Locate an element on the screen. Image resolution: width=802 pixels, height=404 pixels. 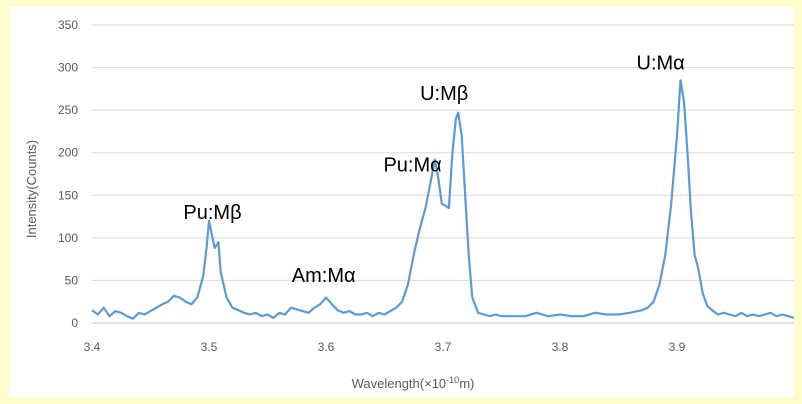
y-tick-label: 250 is located at coordinates (68, 110).